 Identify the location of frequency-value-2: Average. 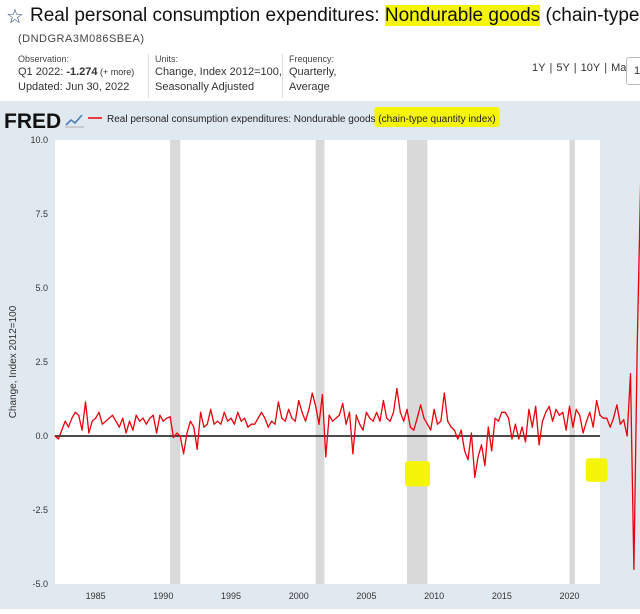
(309, 87).